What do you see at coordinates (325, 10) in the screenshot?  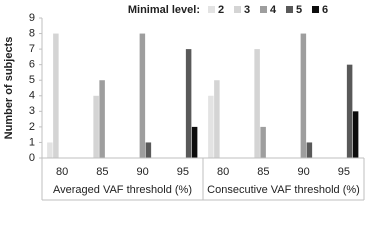 I see `legend-label: 6` at bounding box center [325, 10].